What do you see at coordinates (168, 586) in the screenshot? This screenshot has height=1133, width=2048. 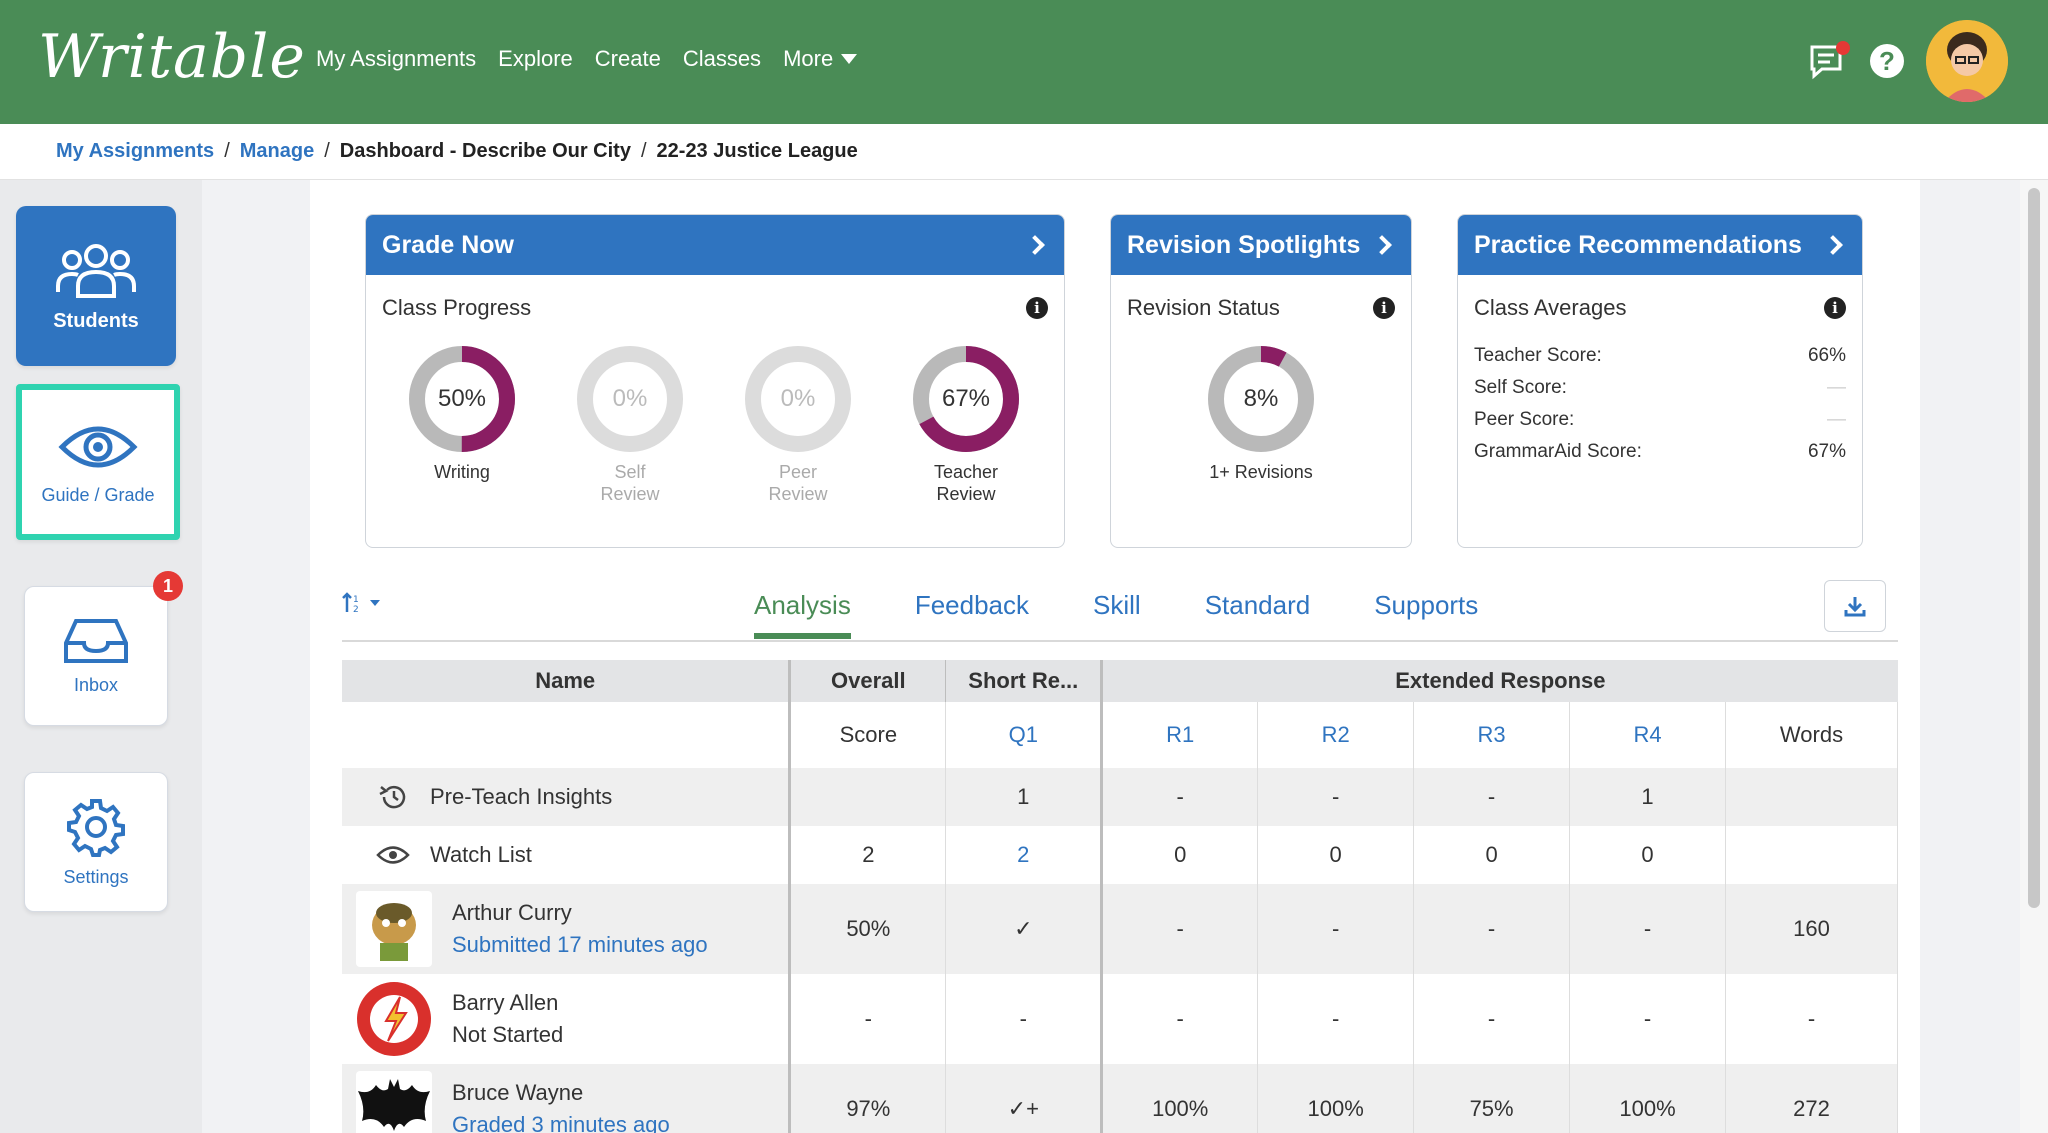 I see `inbox-badge: 1` at bounding box center [168, 586].